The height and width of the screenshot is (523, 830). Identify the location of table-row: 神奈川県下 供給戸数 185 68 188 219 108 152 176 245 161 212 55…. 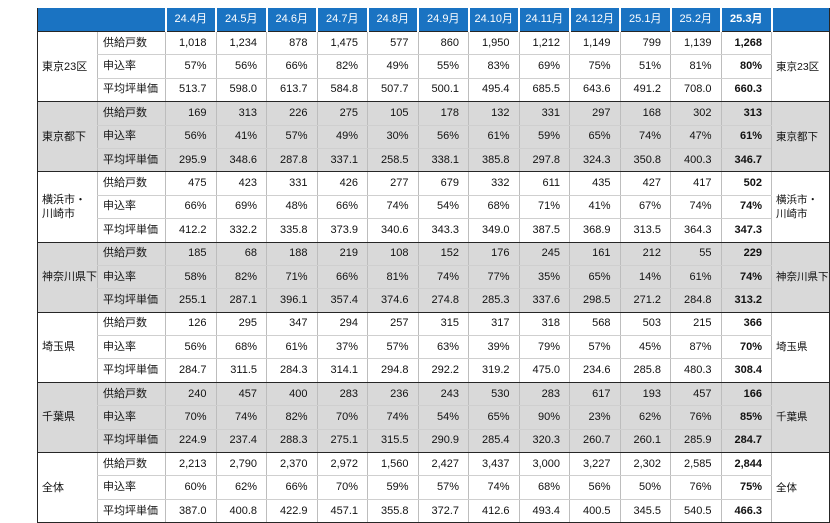
(433, 277).